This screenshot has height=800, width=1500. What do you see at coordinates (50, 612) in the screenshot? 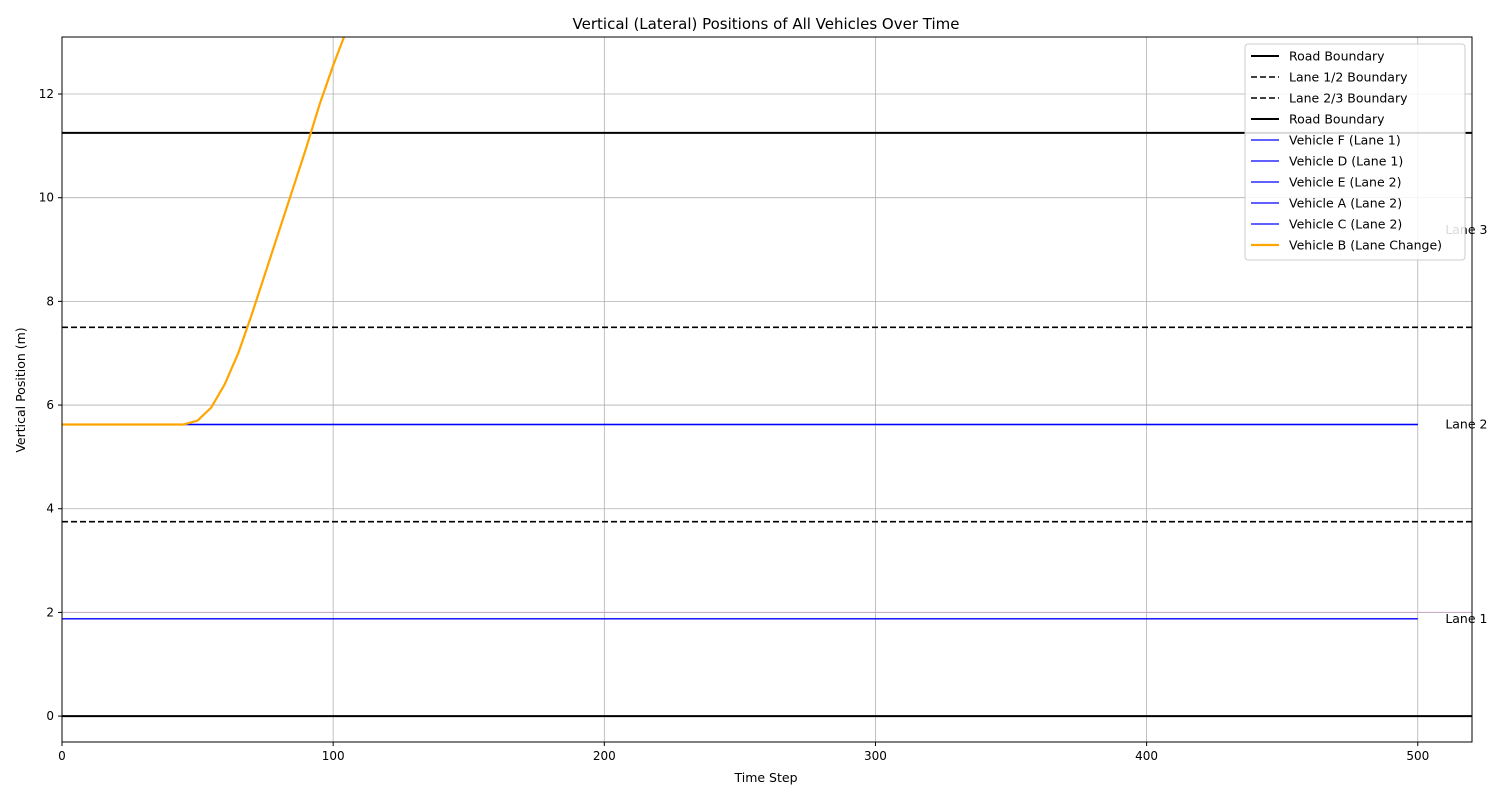
I see `y-tick-label-1: 2` at bounding box center [50, 612].